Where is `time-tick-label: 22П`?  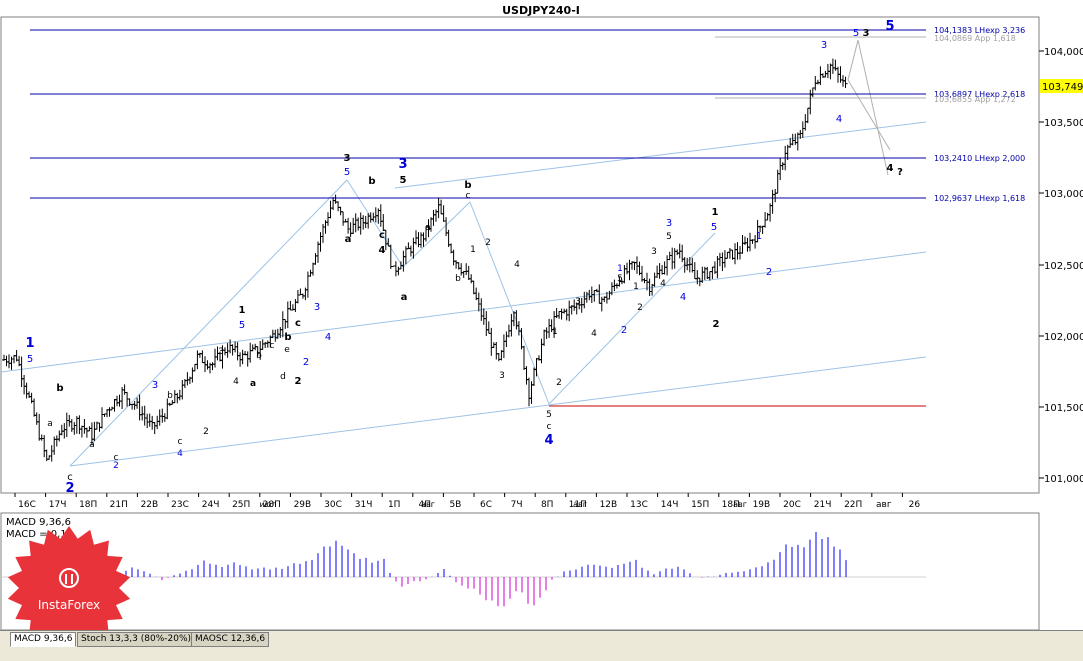 time-tick-label: 22П is located at coordinates (853, 505).